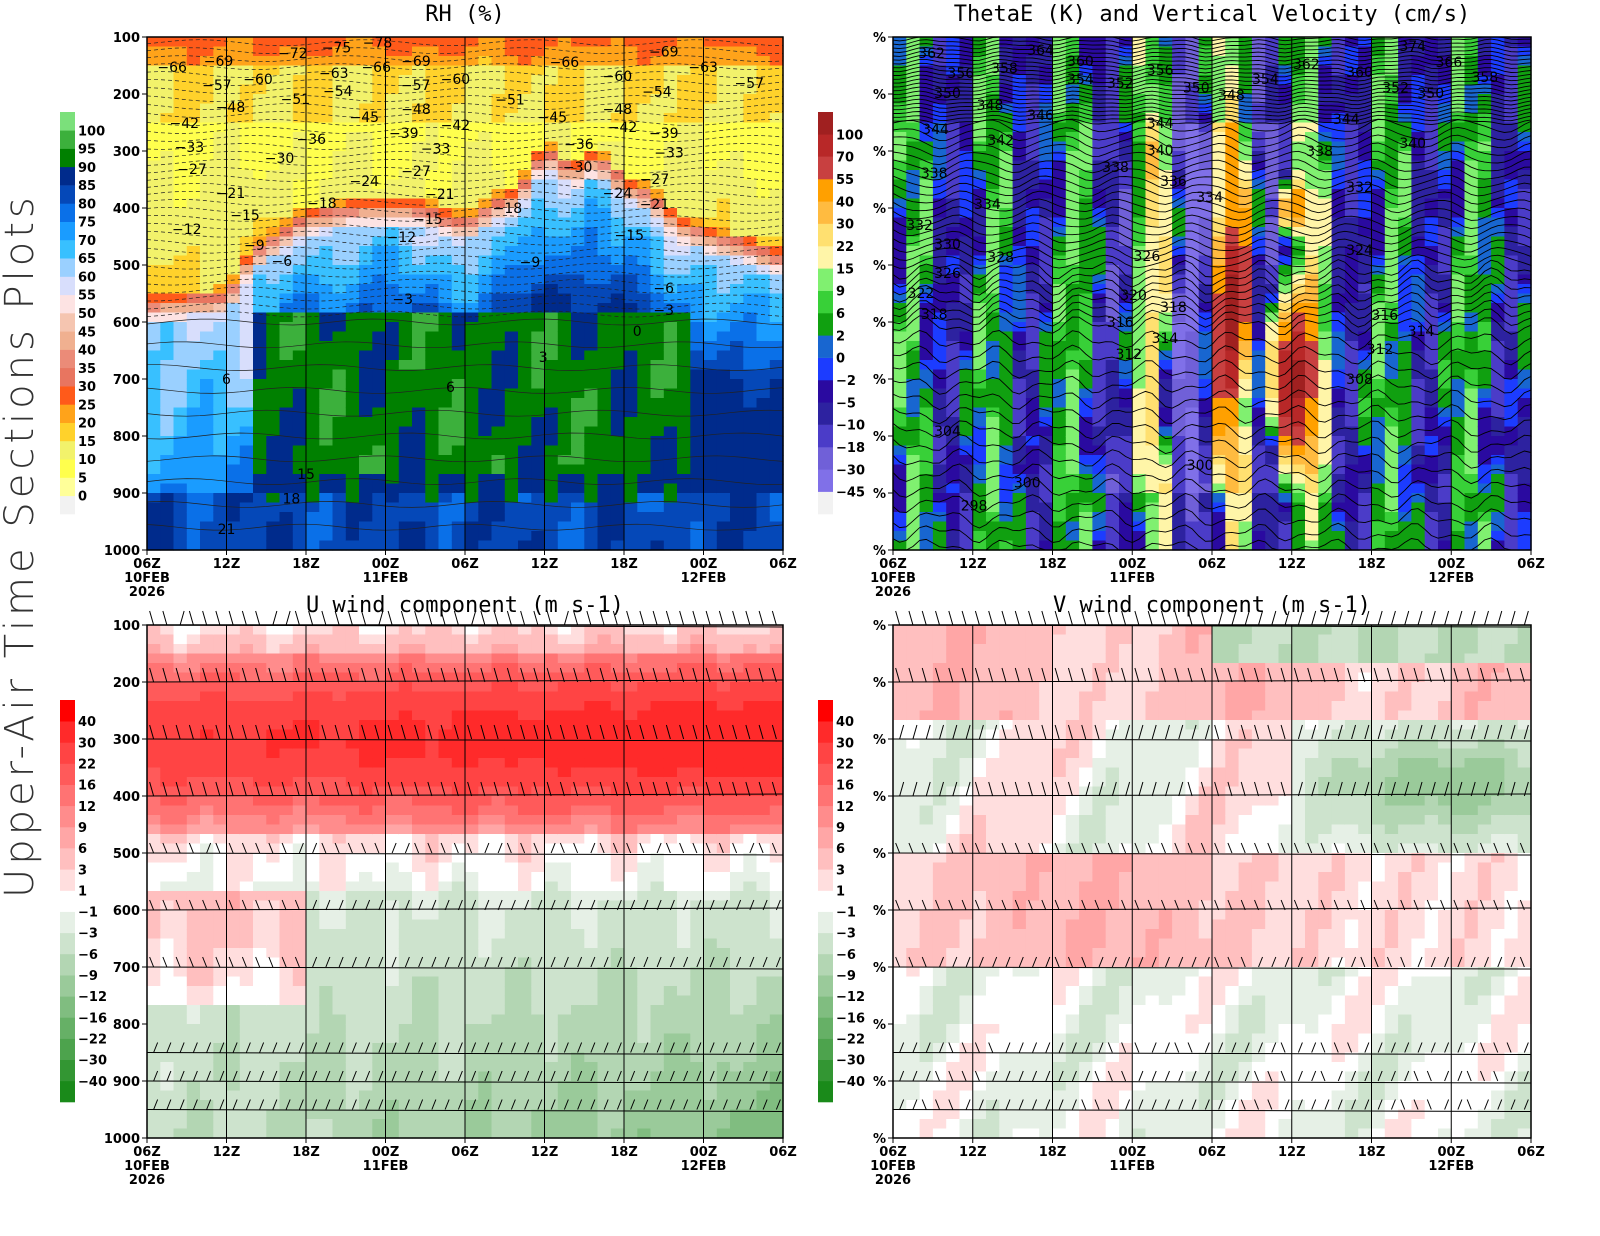 The image size is (1600, 1236). I want to click on contour-label: −45, so click(553, 118).